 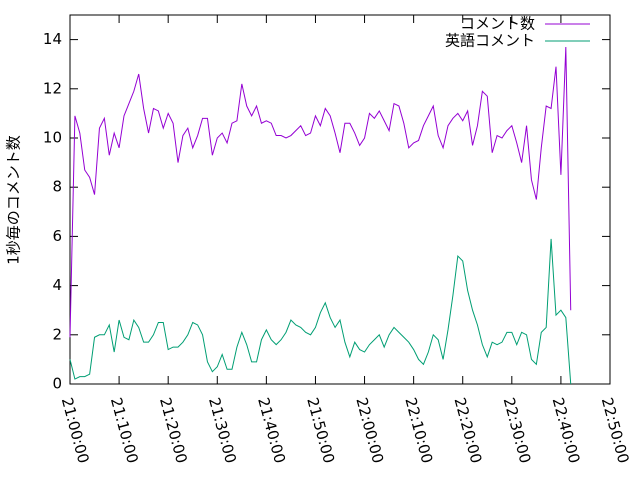 I want to click on y-tick-label: 10, so click(x=52, y=138).